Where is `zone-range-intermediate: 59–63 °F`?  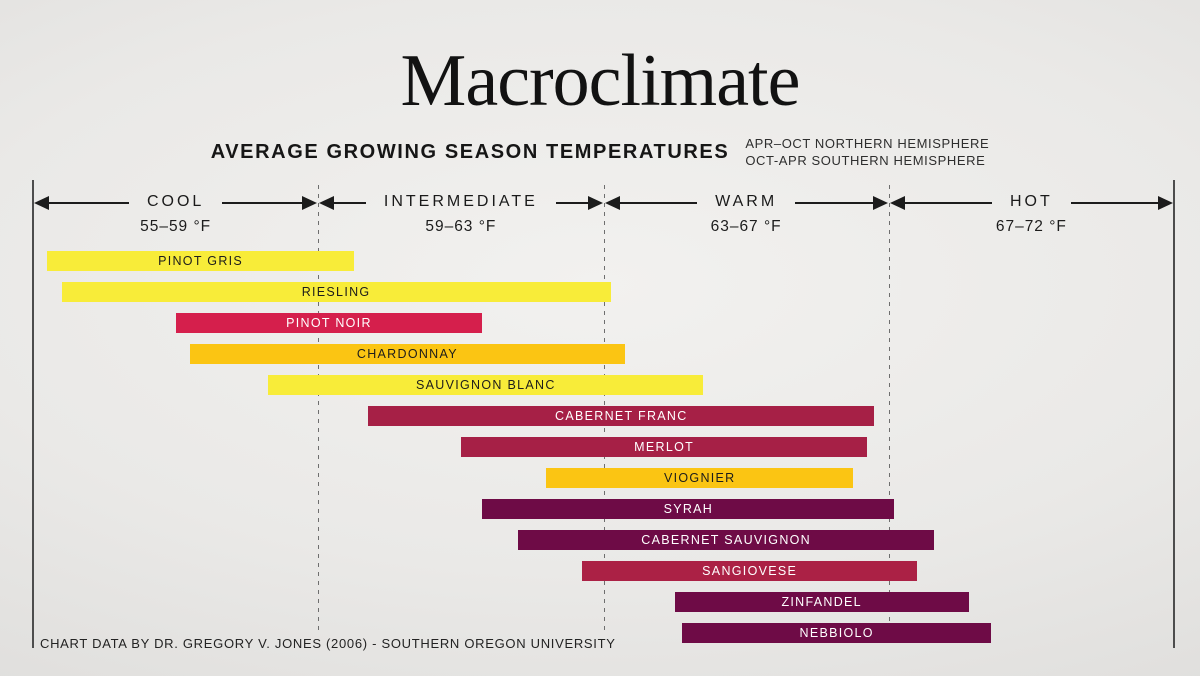 zone-range-intermediate: 59–63 °F is located at coordinates (461, 226).